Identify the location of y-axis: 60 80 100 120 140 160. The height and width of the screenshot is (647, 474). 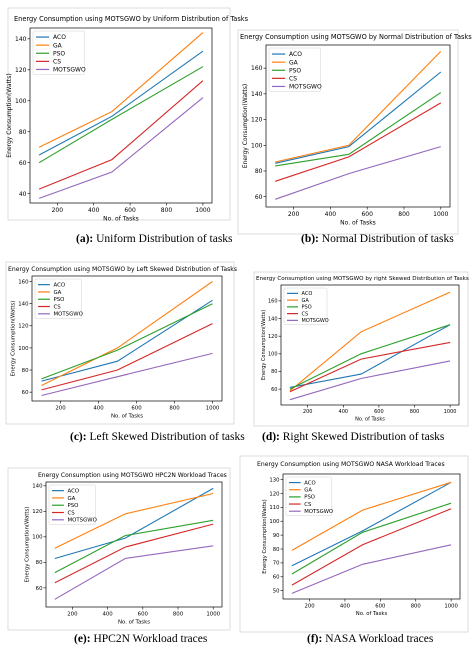
(25, 337).